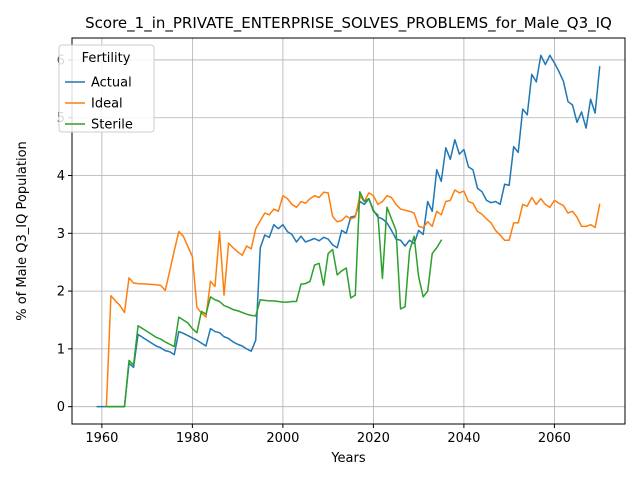 This screenshot has width=640, height=480. I want to click on y-axis-label: % of Male Q3_IQ Population, so click(22, 231).